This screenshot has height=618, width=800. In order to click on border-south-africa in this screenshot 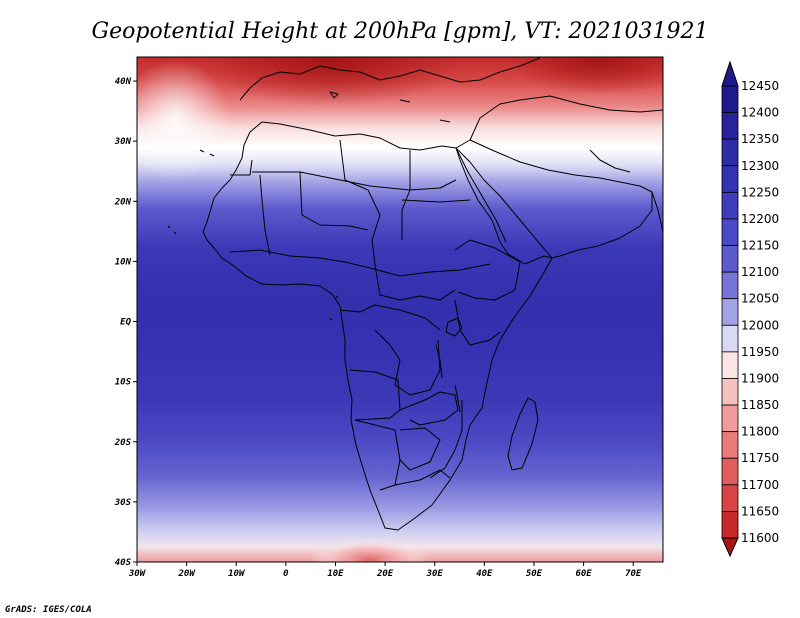, I will do `click(422, 477)`.